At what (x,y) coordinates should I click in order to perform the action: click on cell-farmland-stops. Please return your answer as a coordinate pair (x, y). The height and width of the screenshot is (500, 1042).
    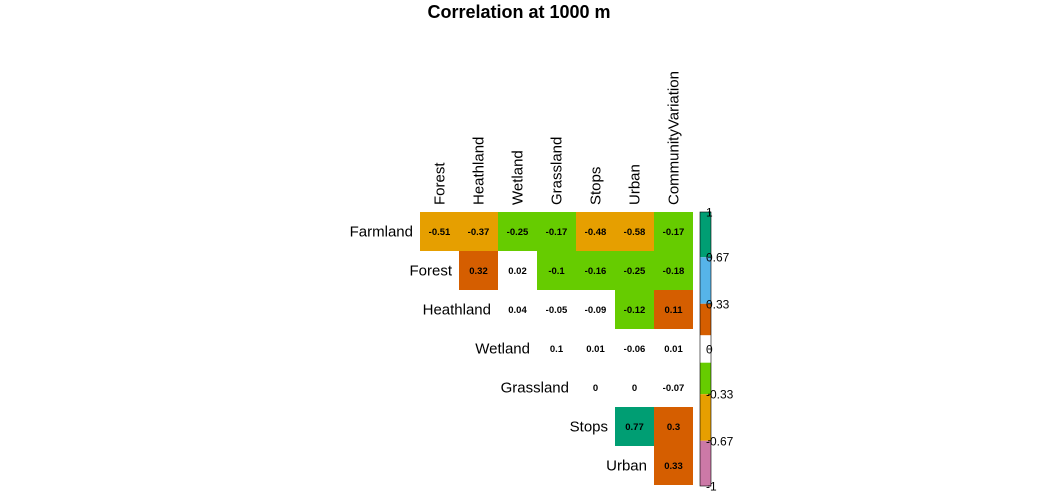
    Looking at the image, I should click on (595, 231).